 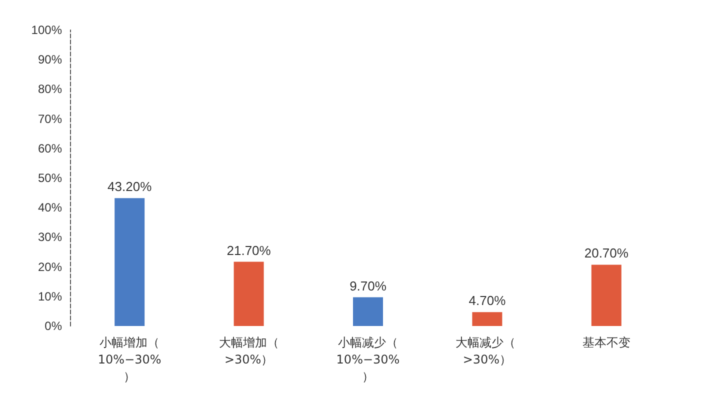 I want to click on x-tick-label: 小幅减少（10%−30%）, so click(x=368, y=360).